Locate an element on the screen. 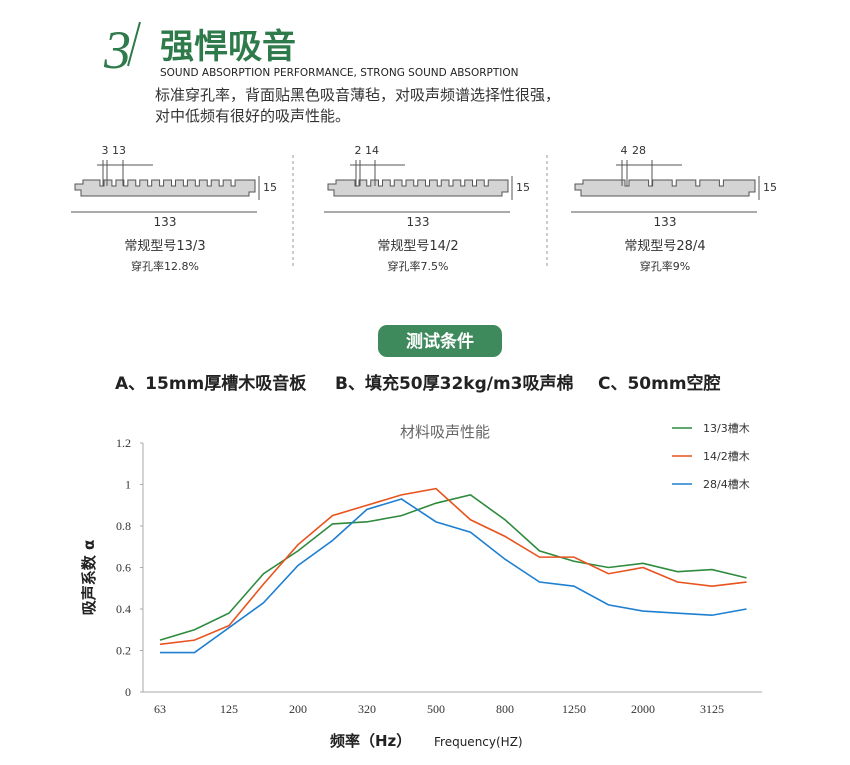  x-tick-label: 320 is located at coordinates (367, 709).